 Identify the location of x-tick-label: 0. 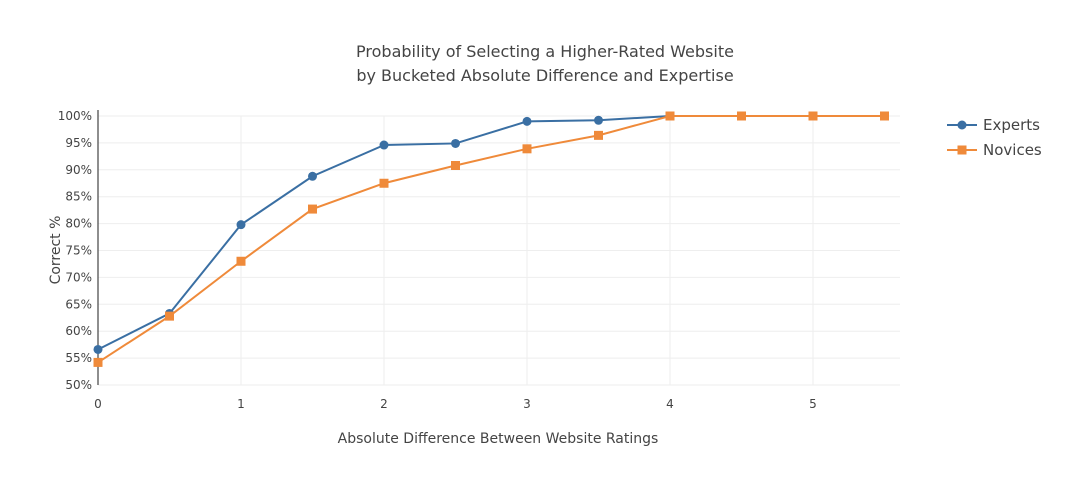
(98, 404).